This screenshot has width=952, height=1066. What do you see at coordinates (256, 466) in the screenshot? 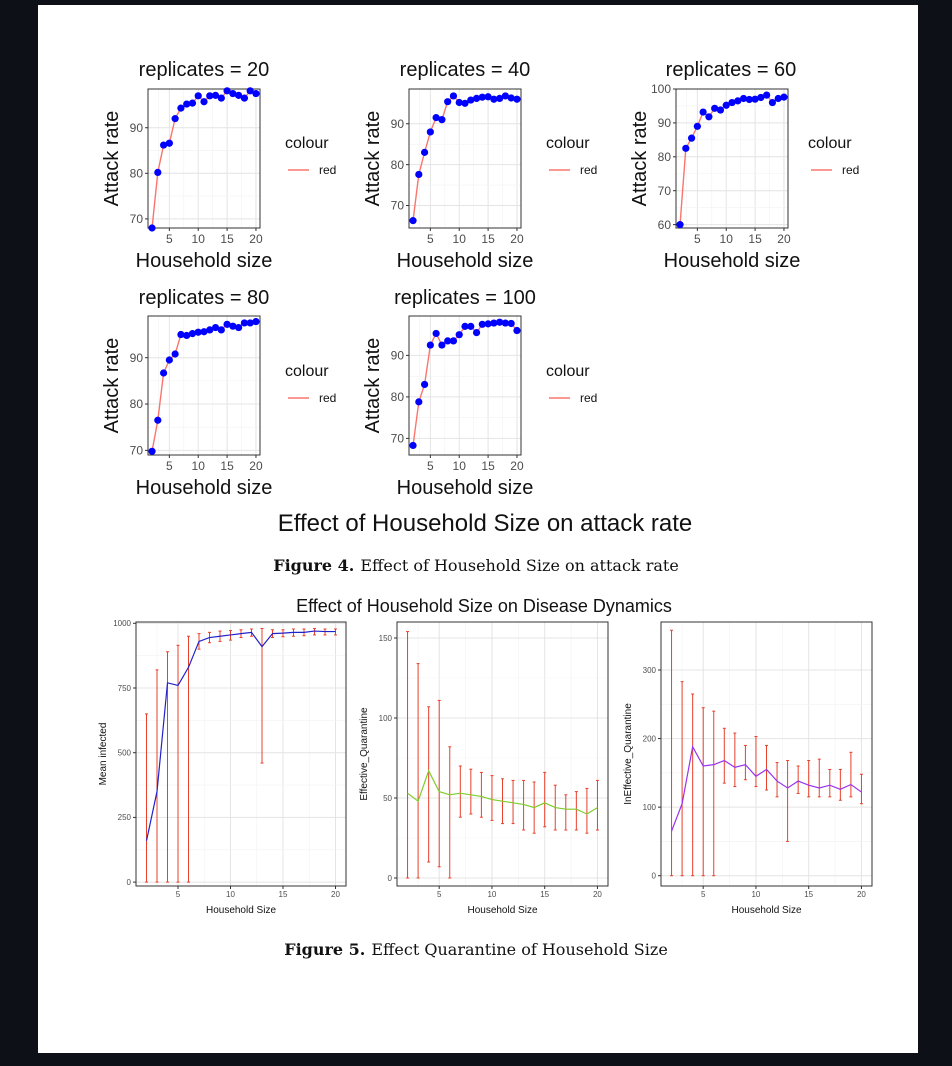
I see `panel-4-x-tick-label: 20` at bounding box center [256, 466].